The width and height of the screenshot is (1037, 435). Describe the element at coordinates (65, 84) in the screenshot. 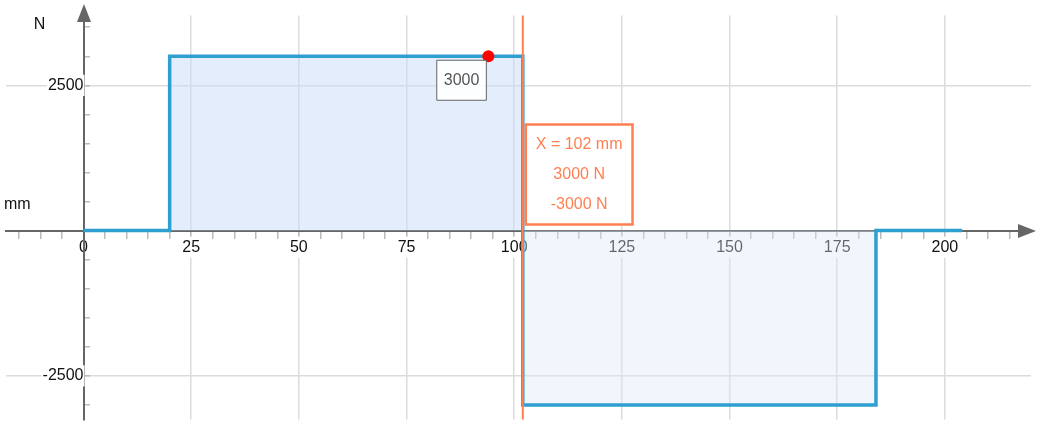

I see `y-tick-label: 2500` at that location.